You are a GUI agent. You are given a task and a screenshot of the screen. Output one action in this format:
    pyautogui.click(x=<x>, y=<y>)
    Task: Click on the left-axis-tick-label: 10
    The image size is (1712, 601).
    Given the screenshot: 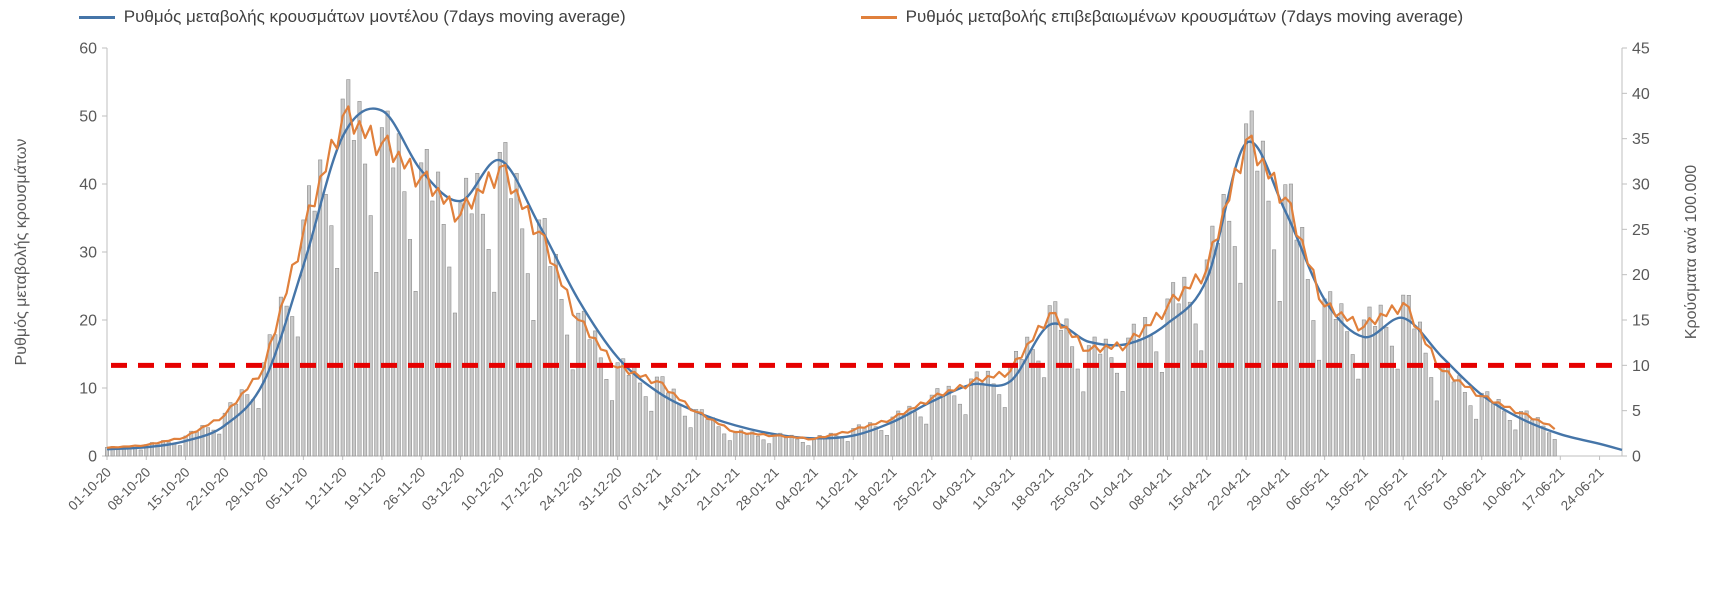 What is the action you would take?
    pyautogui.click(x=88, y=389)
    